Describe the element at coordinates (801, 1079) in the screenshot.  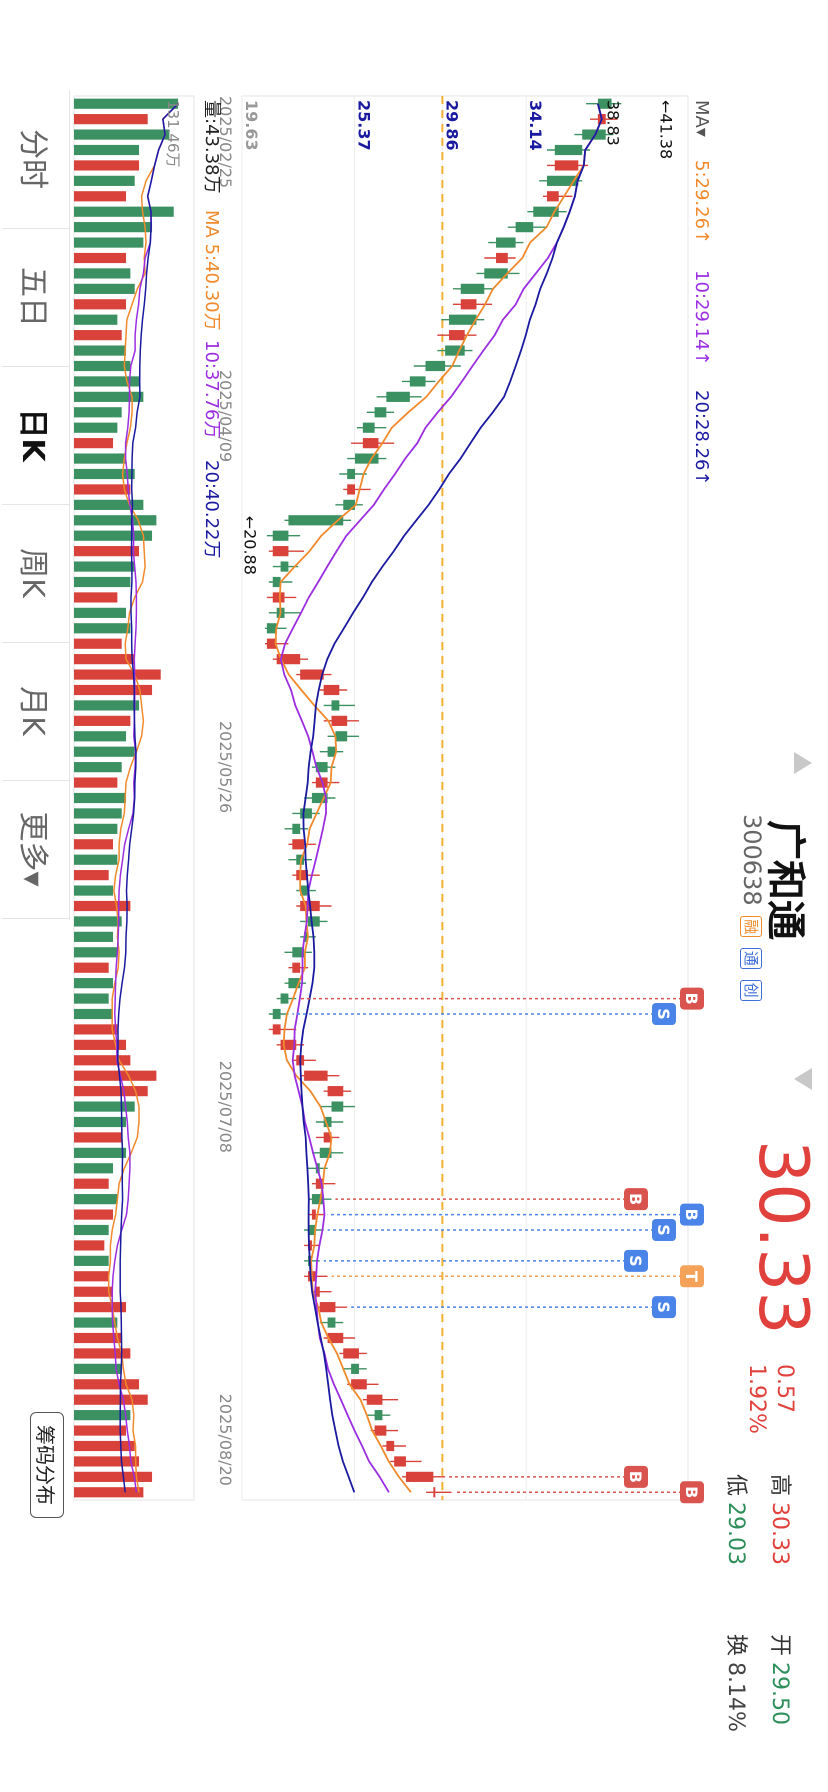
I see `down-arrow-icon` at that location.